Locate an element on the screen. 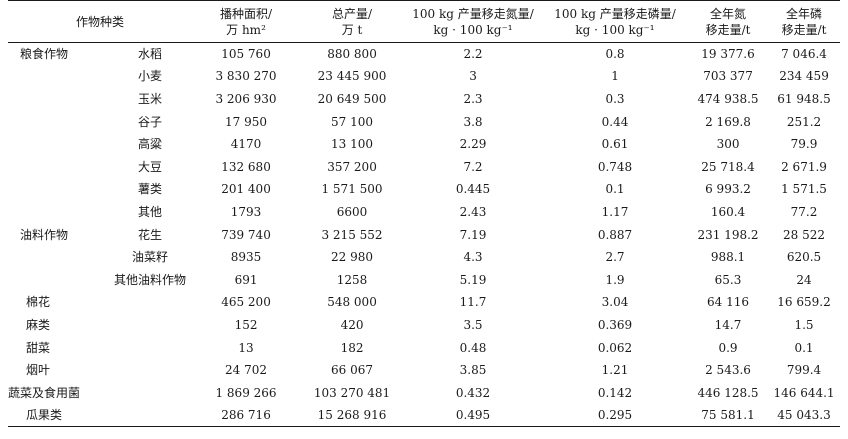 Image resolution: width=848 pixels, height=439 pixels. header-p-per-100kg: 100 kg 产量移走磷量/ kg · 100 kg⁻¹ is located at coordinates (615, 21).